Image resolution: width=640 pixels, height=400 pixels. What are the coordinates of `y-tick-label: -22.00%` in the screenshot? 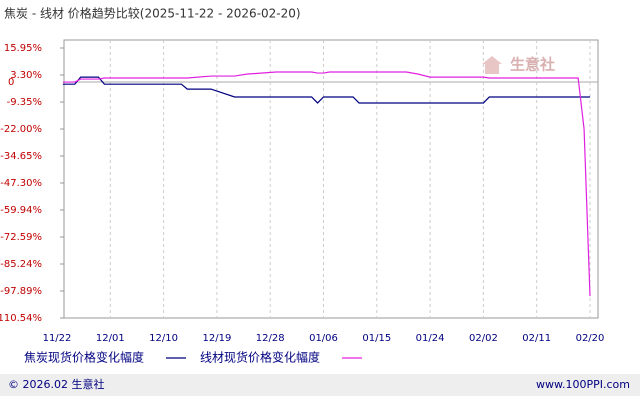 It's located at (21, 129).